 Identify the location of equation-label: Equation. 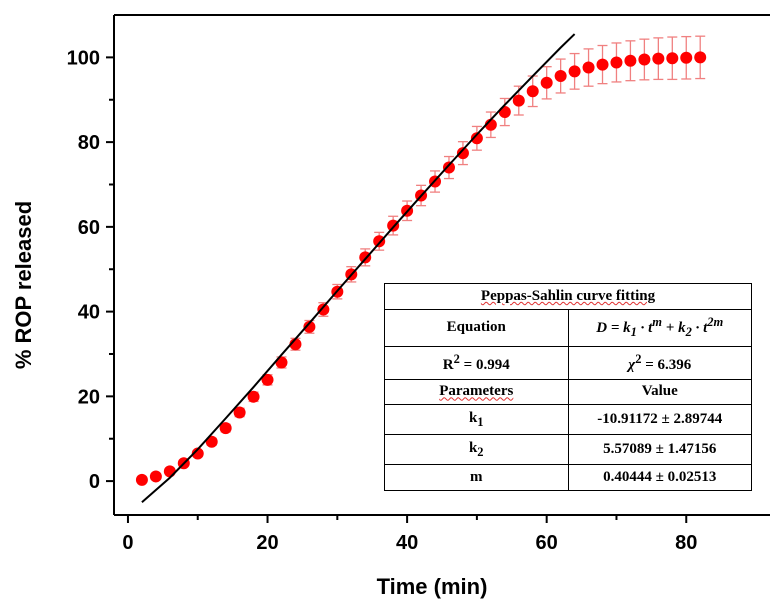
(476, 327).